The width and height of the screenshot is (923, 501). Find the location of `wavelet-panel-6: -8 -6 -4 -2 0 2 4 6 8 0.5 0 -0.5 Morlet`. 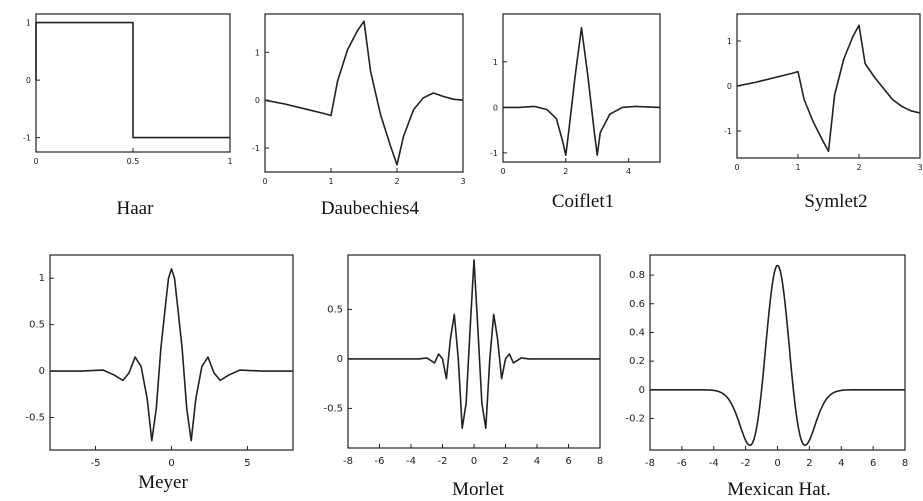

wavelet-panel-6: -8 -6 -4 -2 0 2 4 6 8 0.5 0 -0.5 Morlet is located at coordinates (463, 377).